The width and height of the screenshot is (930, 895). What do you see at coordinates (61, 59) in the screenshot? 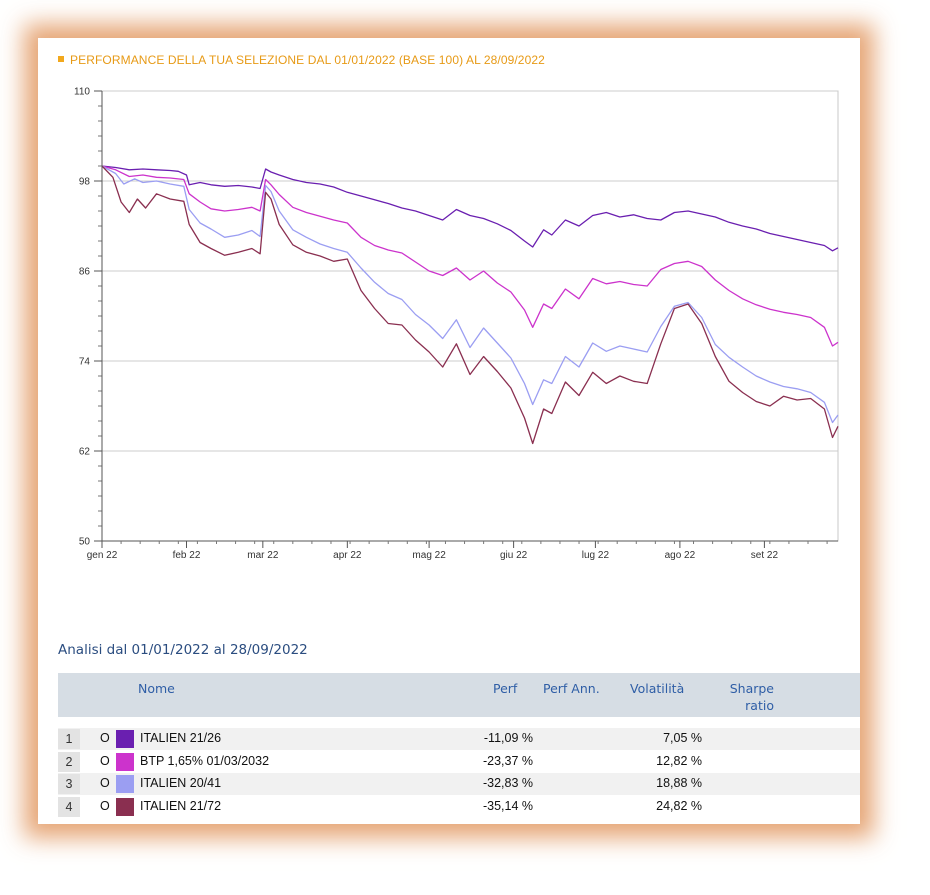
I see `title-bullet-icon` at bounding box center [61, 59].